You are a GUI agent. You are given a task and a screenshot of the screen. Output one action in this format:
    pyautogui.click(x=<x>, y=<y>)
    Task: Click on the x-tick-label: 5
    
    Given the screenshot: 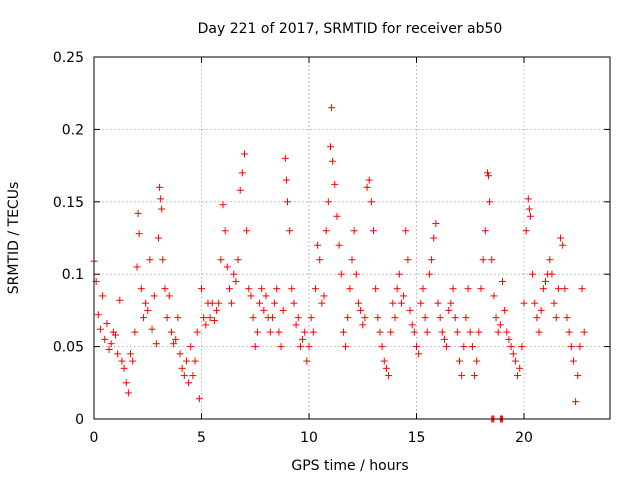 What is the action you would take?
    pyautogui.click(x=201, y=438)
    